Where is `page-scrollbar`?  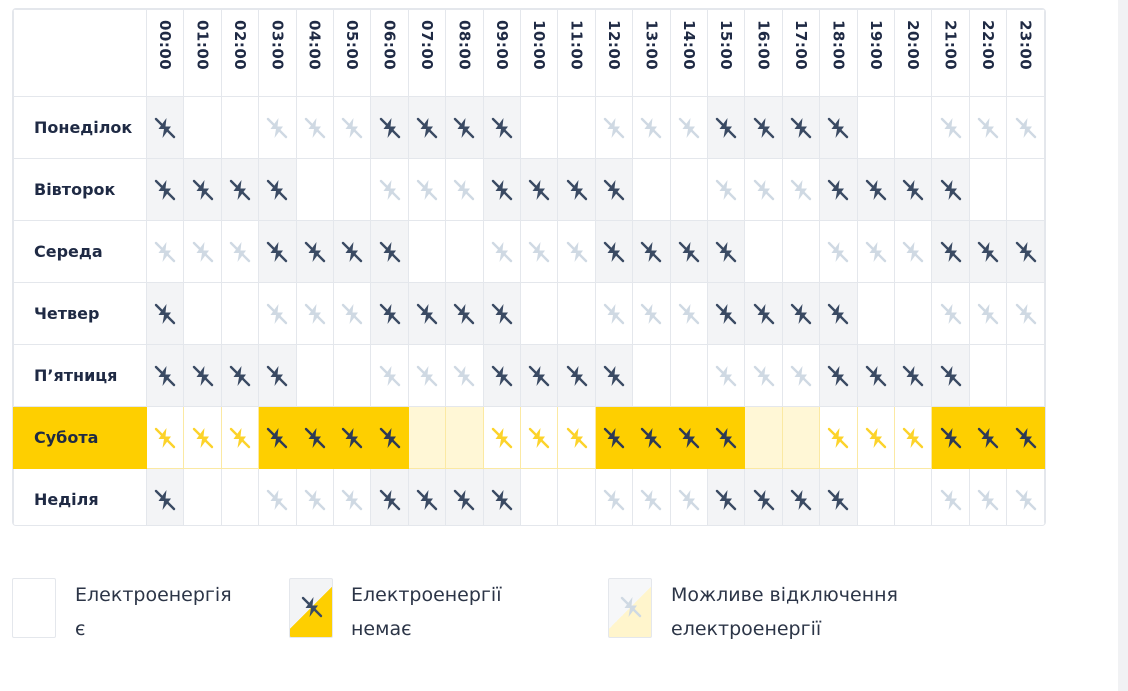
page-scrollbar is located at coordinates (1123, 345).